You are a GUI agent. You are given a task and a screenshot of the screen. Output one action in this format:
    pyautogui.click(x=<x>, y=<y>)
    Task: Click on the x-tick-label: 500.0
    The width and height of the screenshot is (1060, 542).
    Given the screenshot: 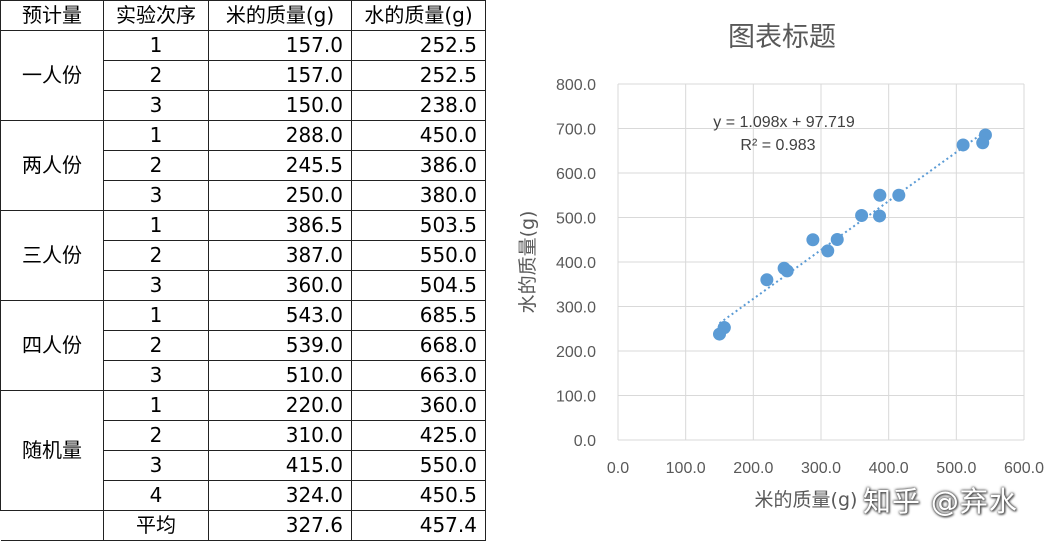 What is the action you would take?
    pyautogui.click(x=956, y=468)
    